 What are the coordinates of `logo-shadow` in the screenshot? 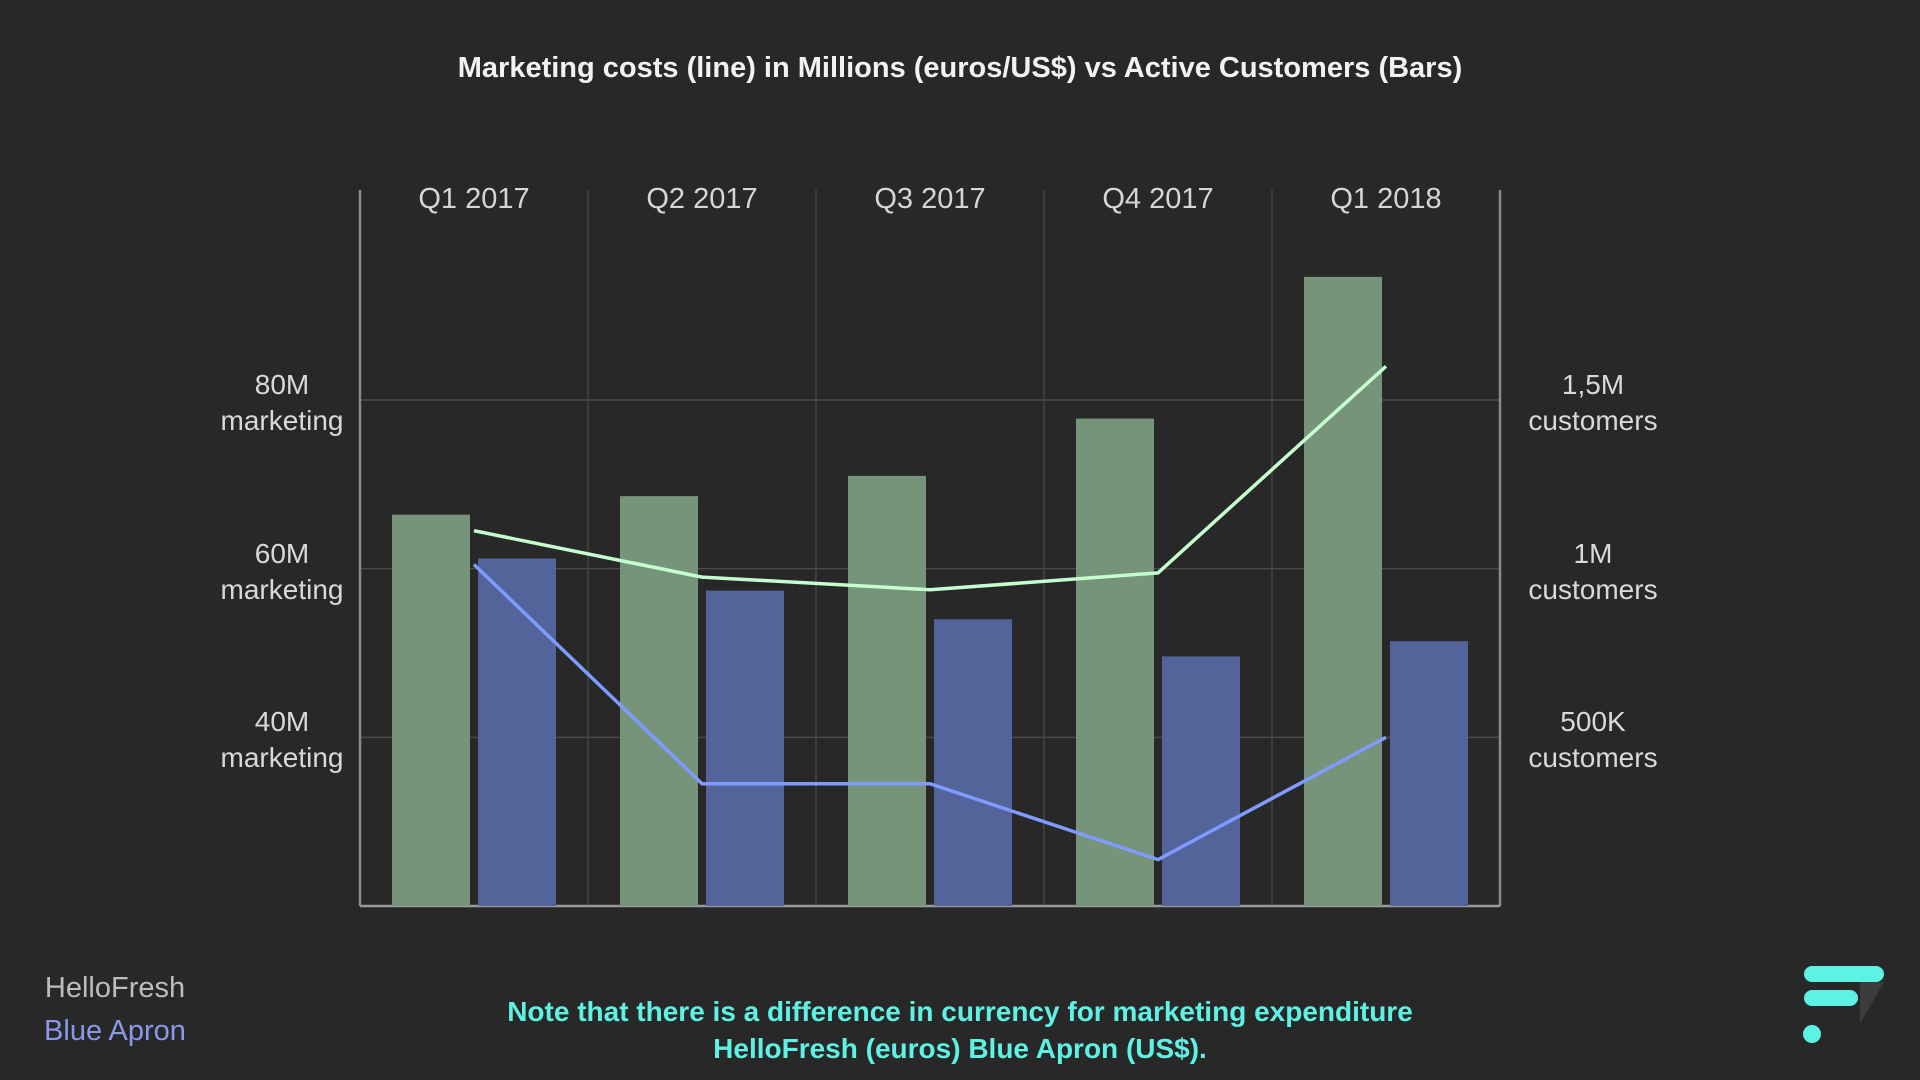 It's located at (1872, 1003).